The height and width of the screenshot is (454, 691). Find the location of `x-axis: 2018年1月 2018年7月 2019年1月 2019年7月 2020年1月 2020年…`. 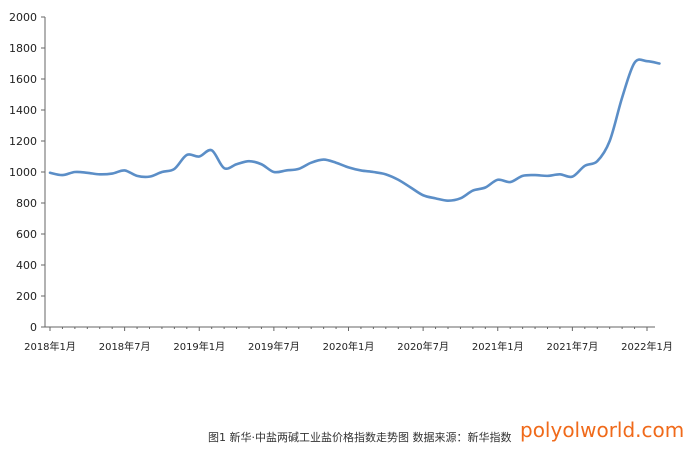

x-axis: 2018年1月 2018年7月 2019年1月 2019年7月 2020年1月 2020年… is located at coordinates (348, 339).